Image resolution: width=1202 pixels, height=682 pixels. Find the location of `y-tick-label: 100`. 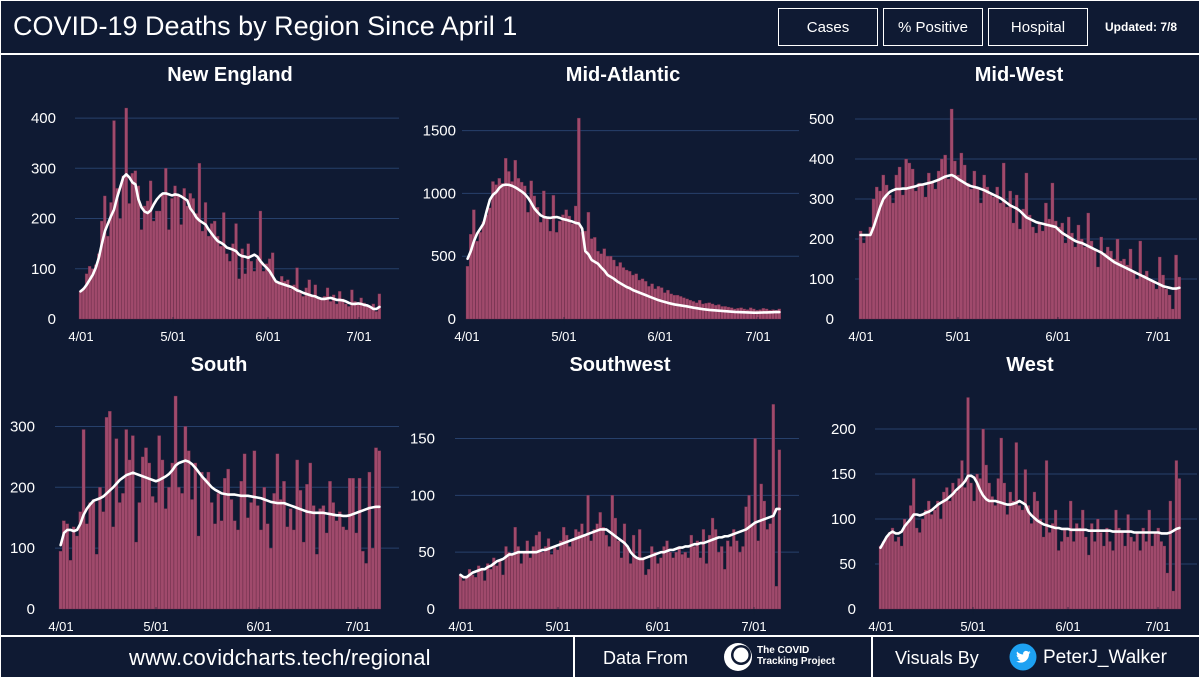

y-tick-label: 100 is located at coordinates (43, 269).